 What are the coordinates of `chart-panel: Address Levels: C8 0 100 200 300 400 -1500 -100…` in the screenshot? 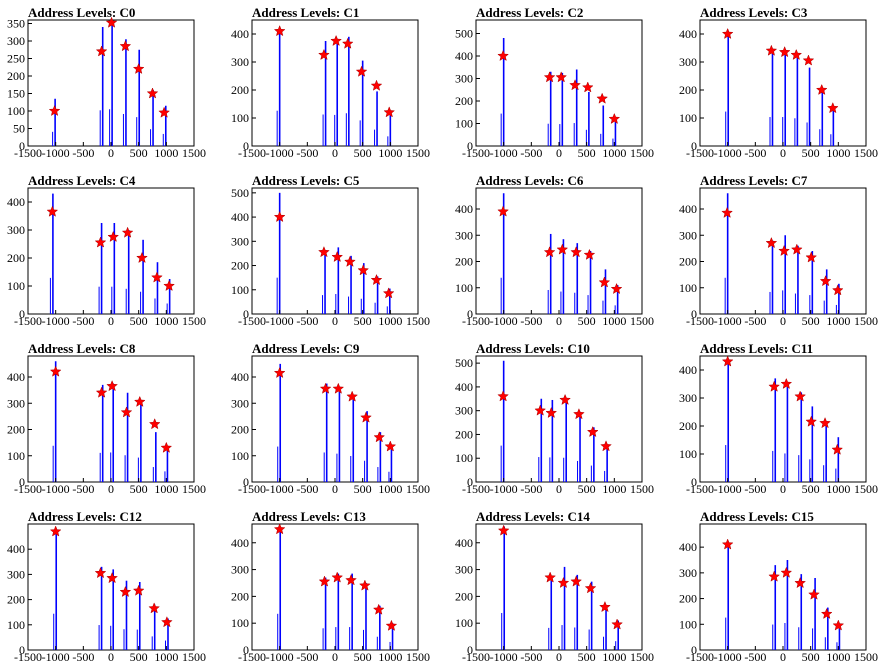 It's located at (112, 420).